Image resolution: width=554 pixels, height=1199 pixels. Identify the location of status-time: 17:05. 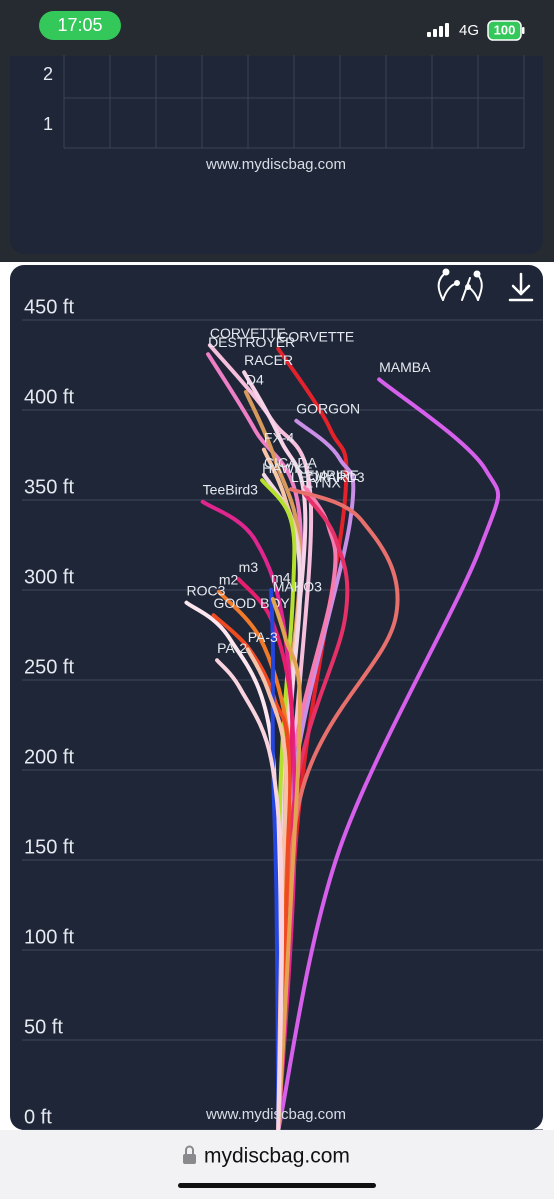
(79, 25).